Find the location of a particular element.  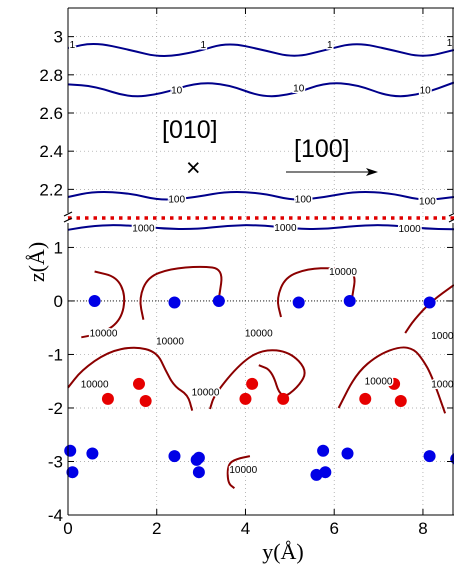

x-tick-label: 2 is located at coordinates (156, 528).